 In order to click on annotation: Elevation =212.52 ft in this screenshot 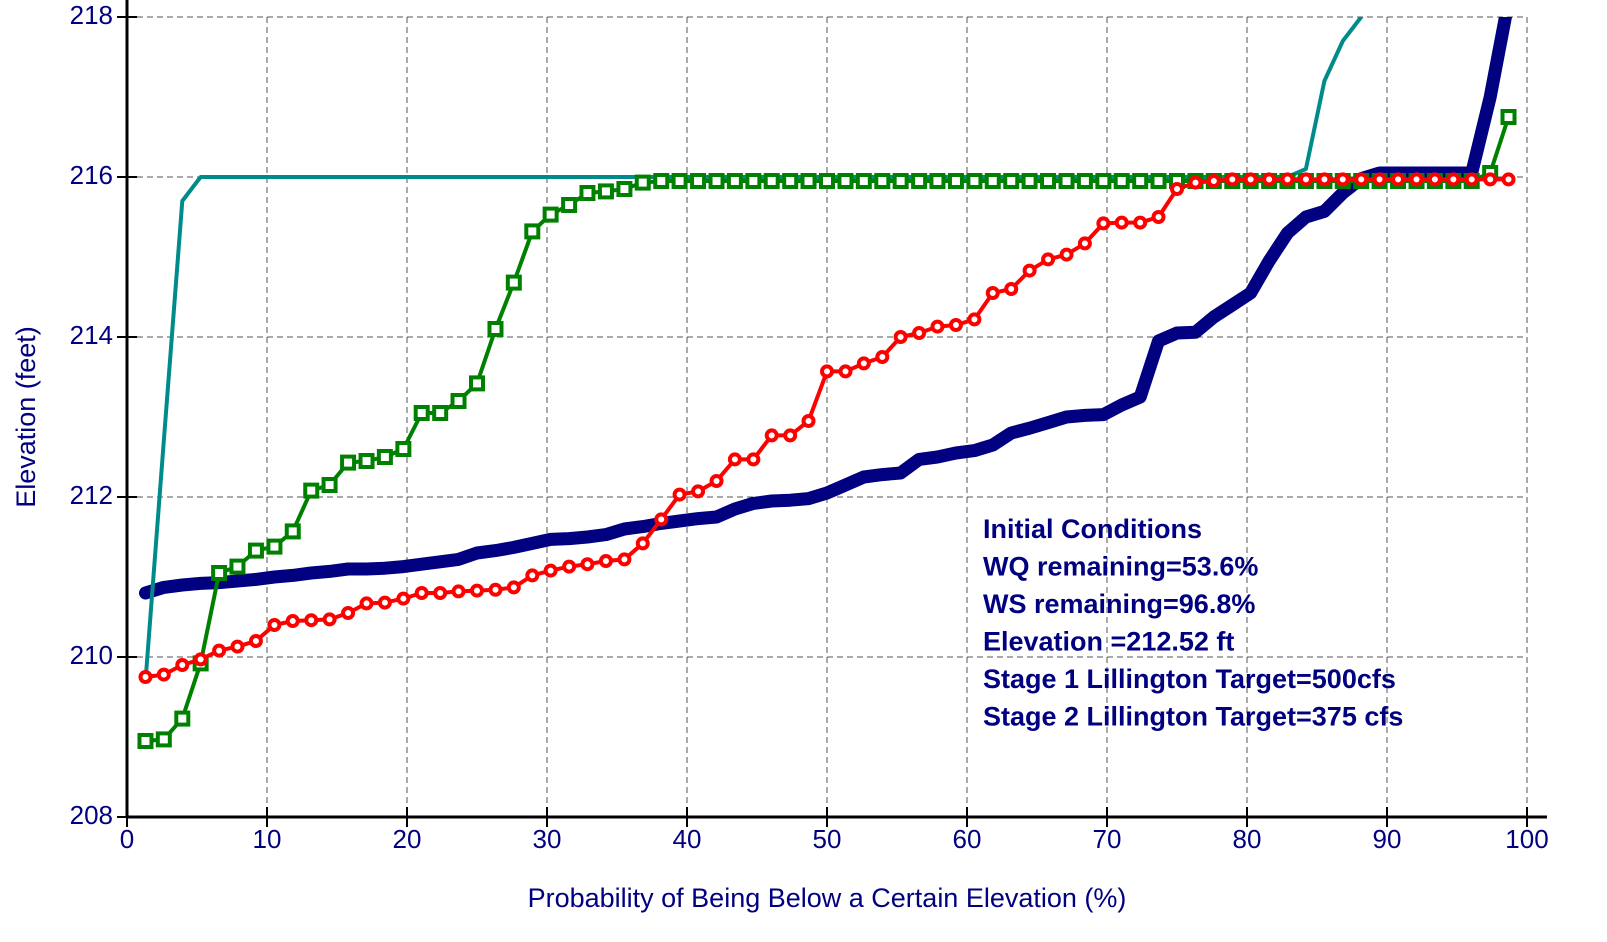, I will do `click(1108, 642)`.